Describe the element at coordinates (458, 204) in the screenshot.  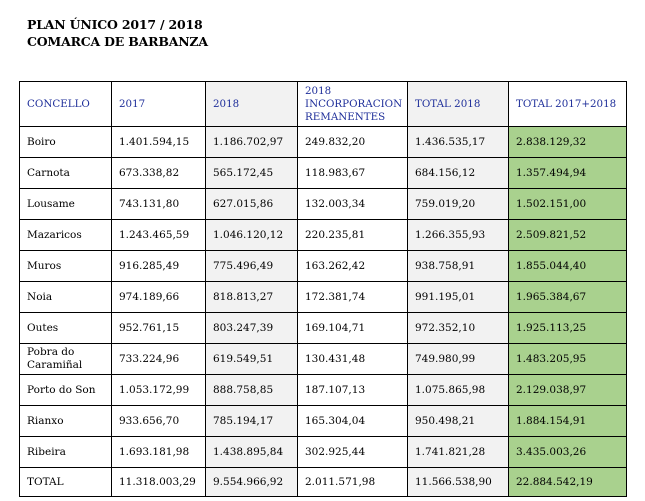
I see `cell-total-2018: 759.019,20` at that location.